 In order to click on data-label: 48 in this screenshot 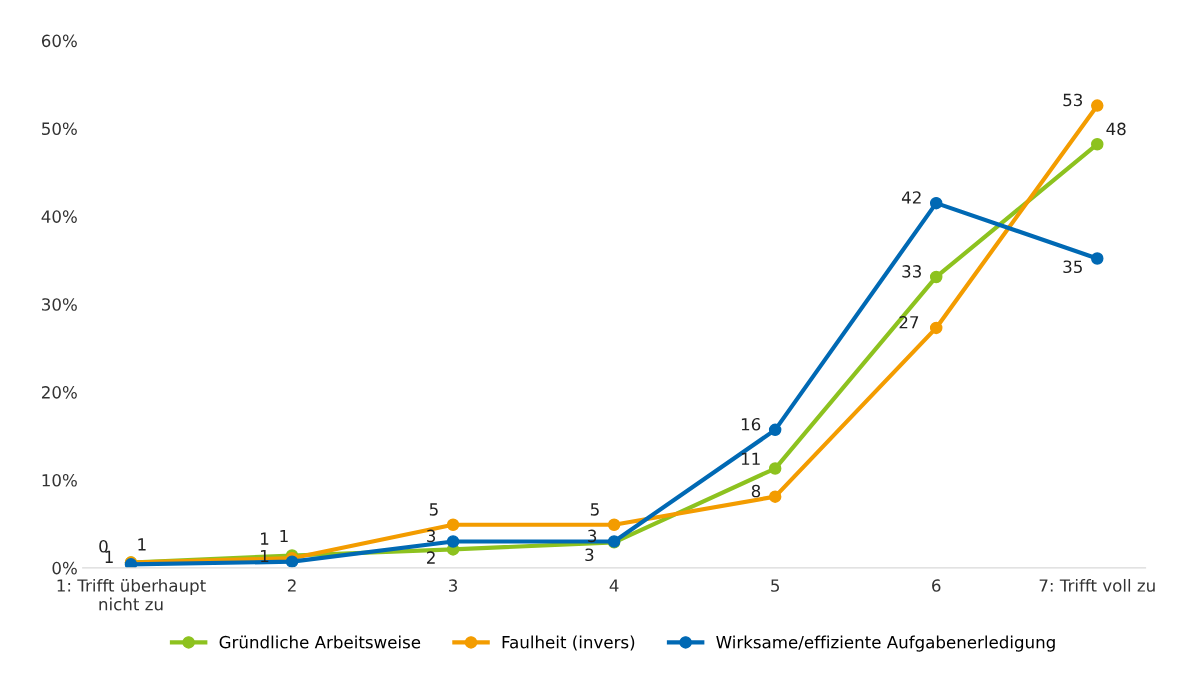, I will do `click(1116, 129)`.